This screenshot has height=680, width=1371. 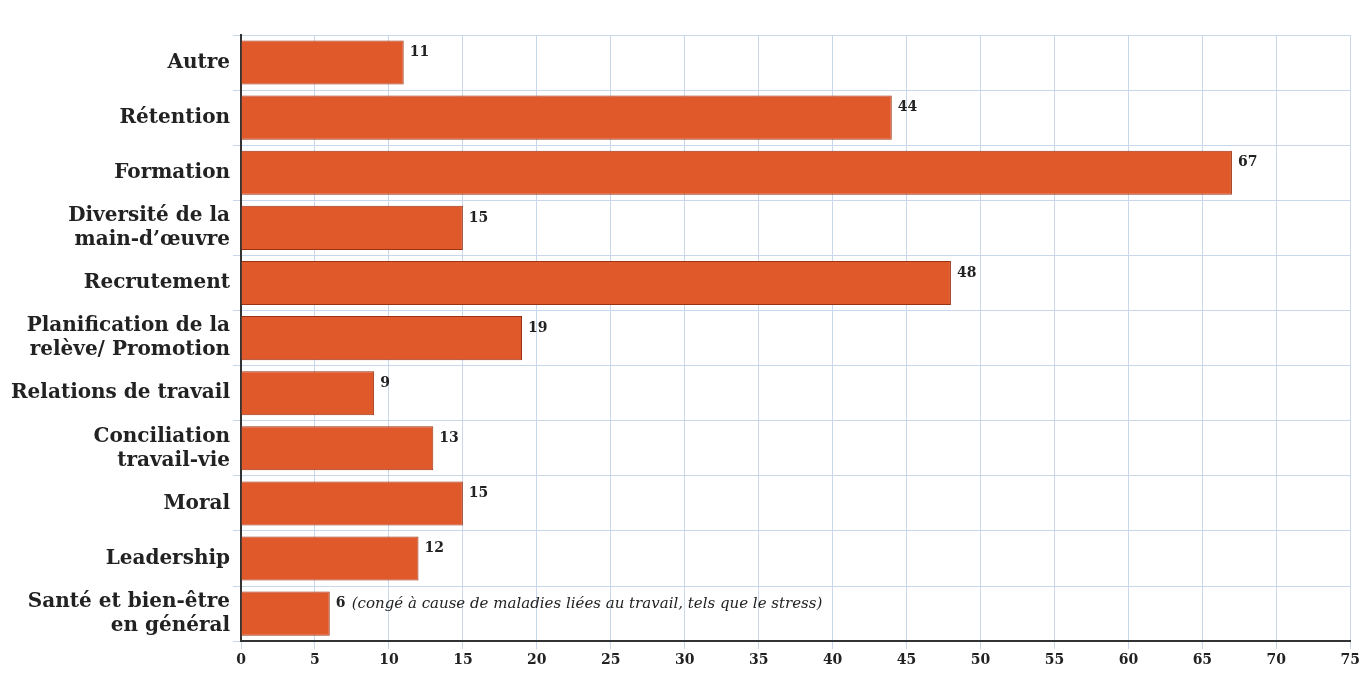 What do you see at coordinates (537, 659) in the screenshot?
I see `x-tick-label: 20` at bounding box center [537, 659].